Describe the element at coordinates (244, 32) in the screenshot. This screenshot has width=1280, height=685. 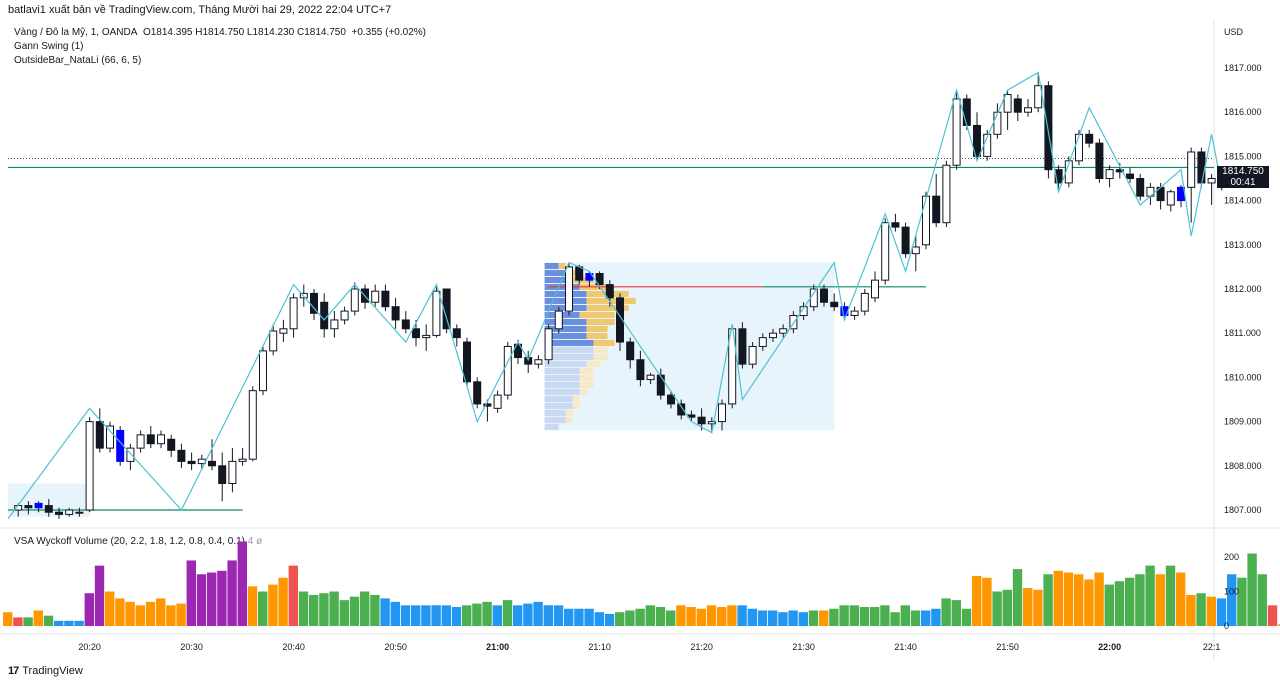
I see `ohlc-values: O1814.395 H1814.750 L1814.230 C1814.750` at that location.